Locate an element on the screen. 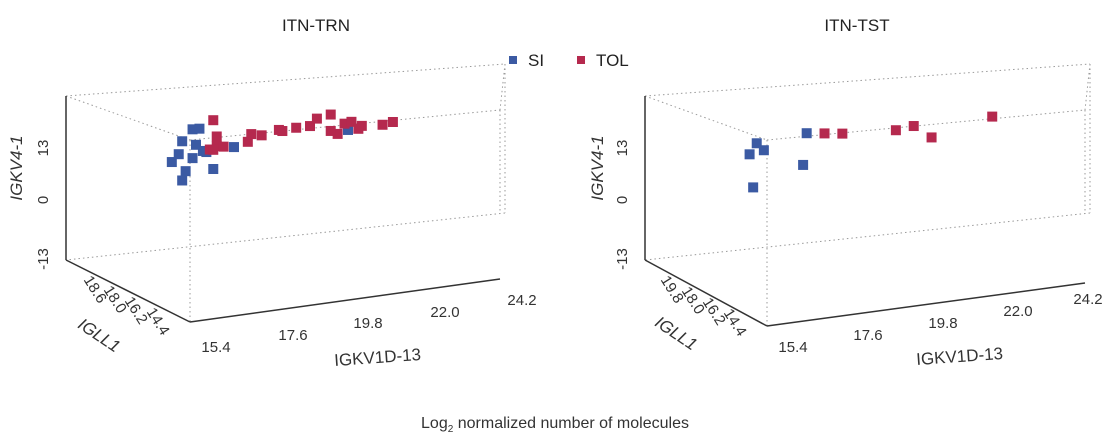  panel-title: ITN-TST is located at coordinates (856, 25).